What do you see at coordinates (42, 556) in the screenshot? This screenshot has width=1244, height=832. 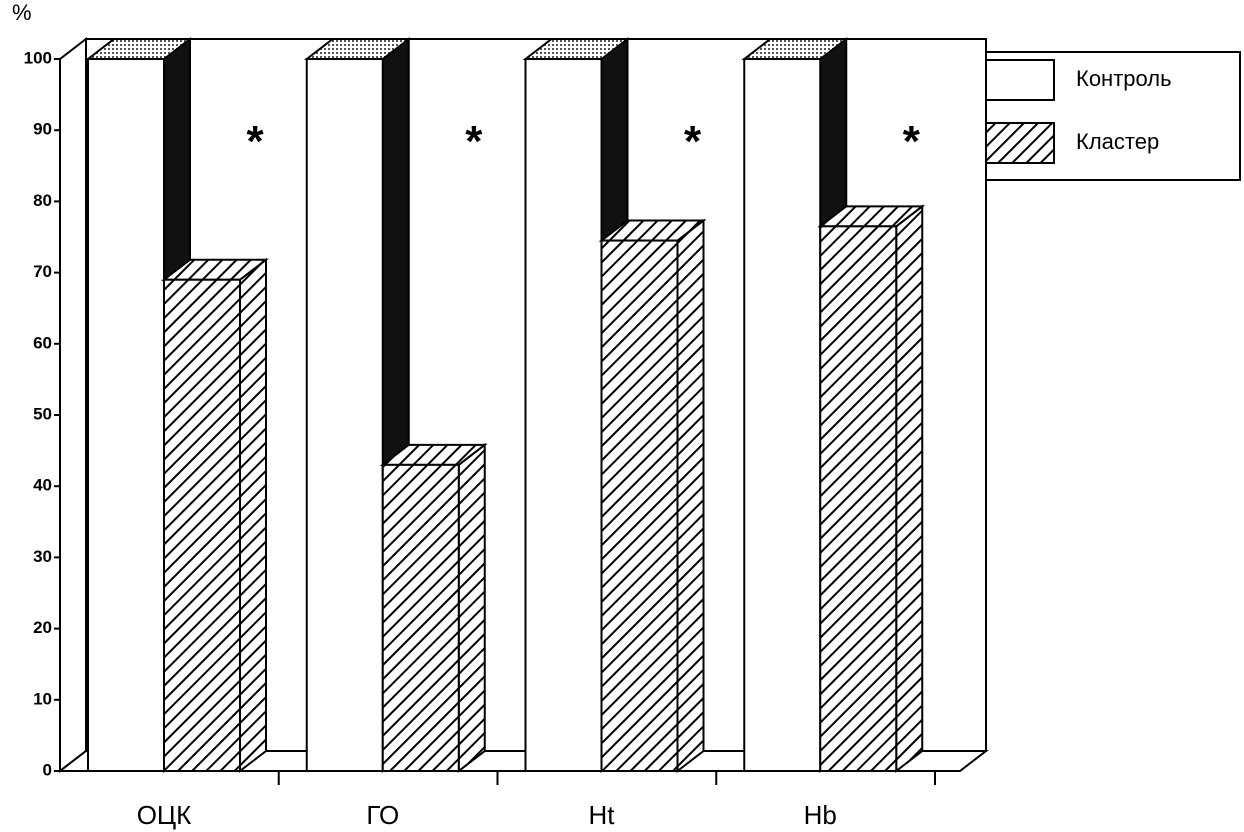 I see `y-tick-label: 30` at bounding box center [42, 556].